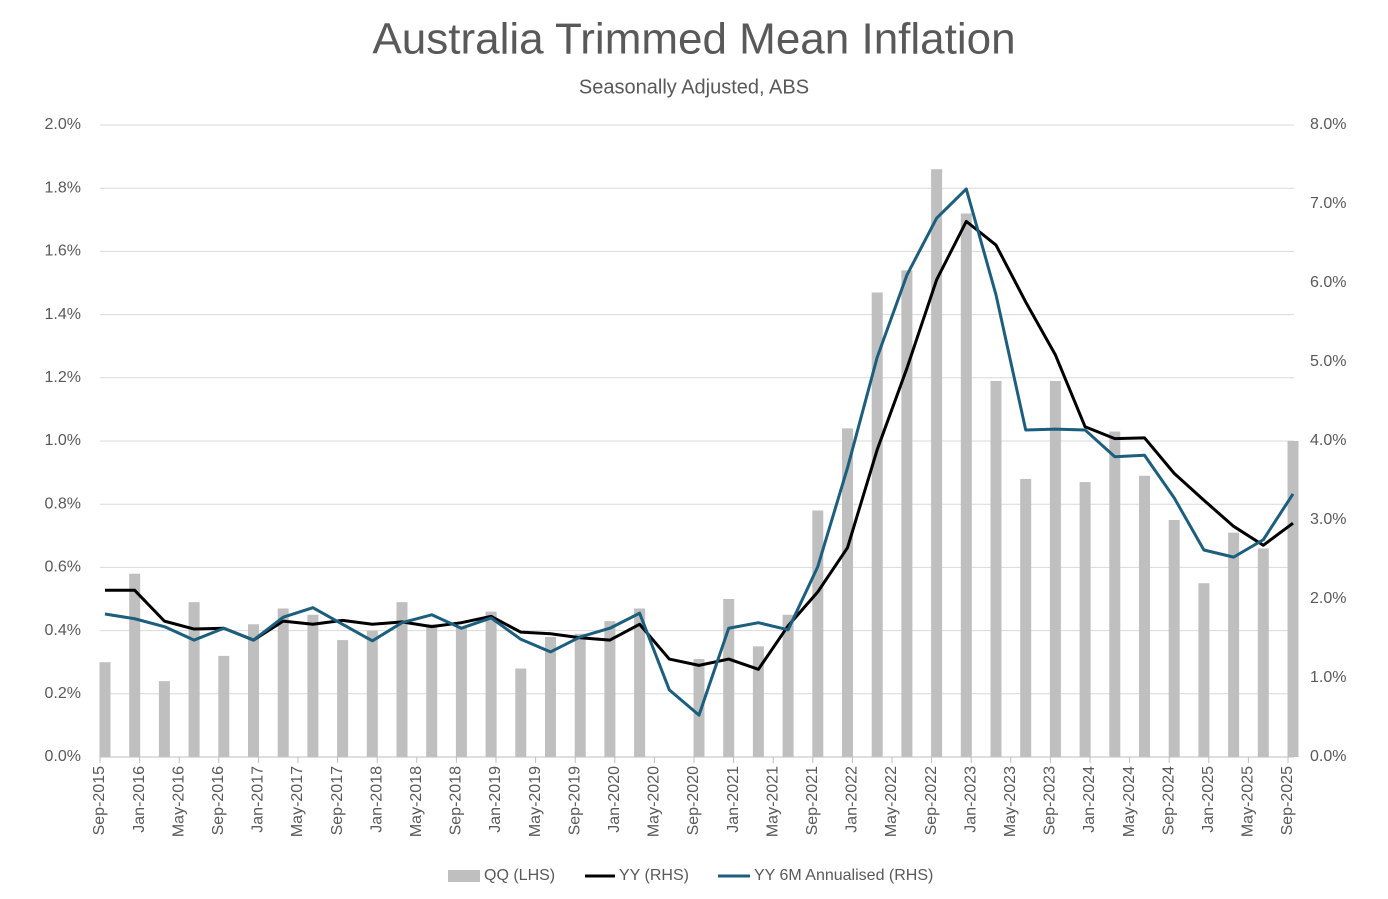 This screenshot has width=1388, height=899. I want to click on y2-tick-label: 3.0%, so click(1328, 519).